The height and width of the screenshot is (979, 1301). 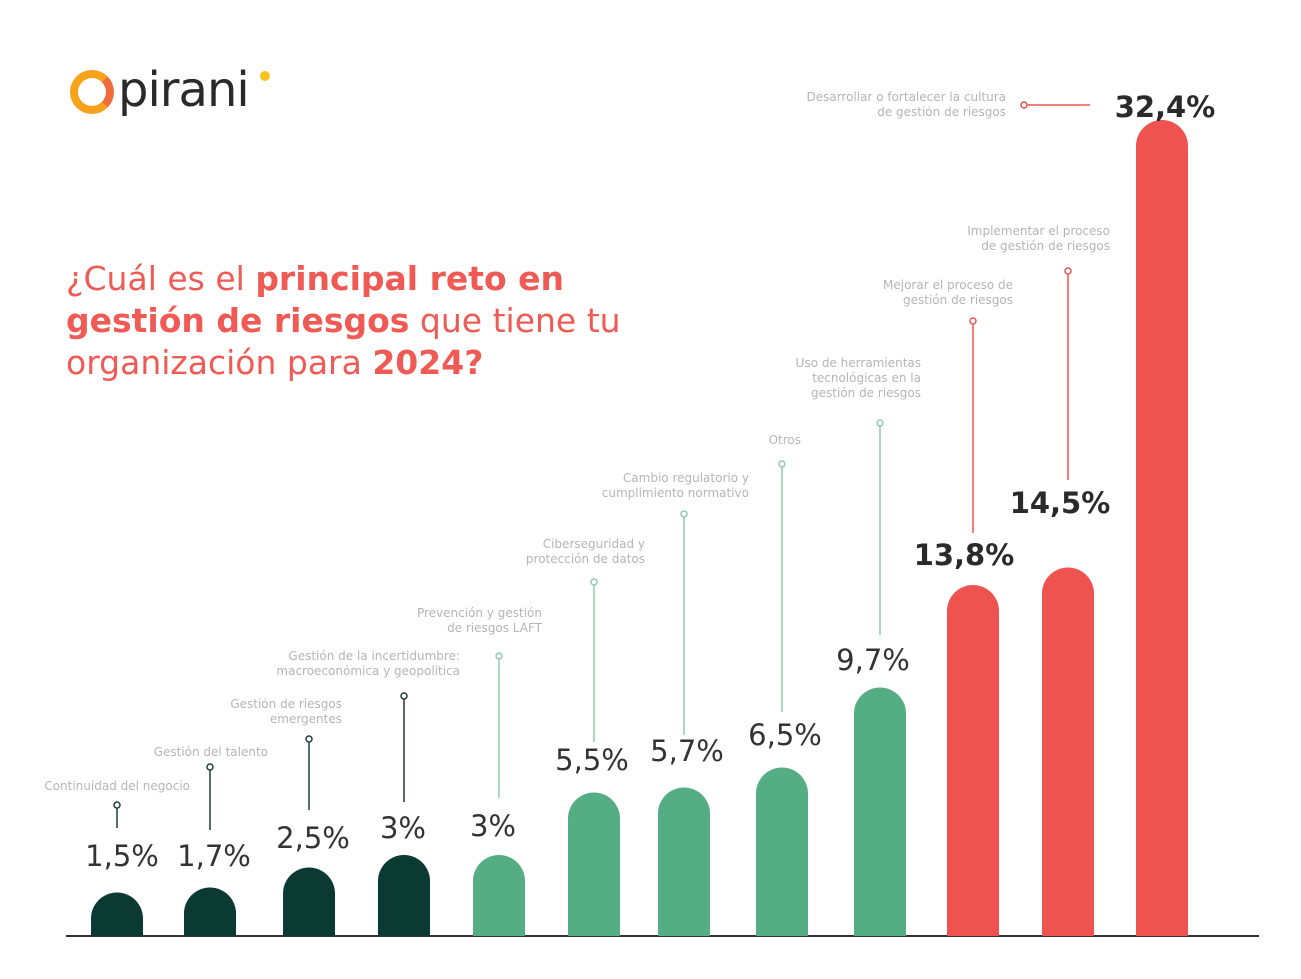 What do you see at coordinates (374, 656) in the screenshot?
I see `category-label: Gestión de la incertidumbre:` at bounding box center [374, 656].